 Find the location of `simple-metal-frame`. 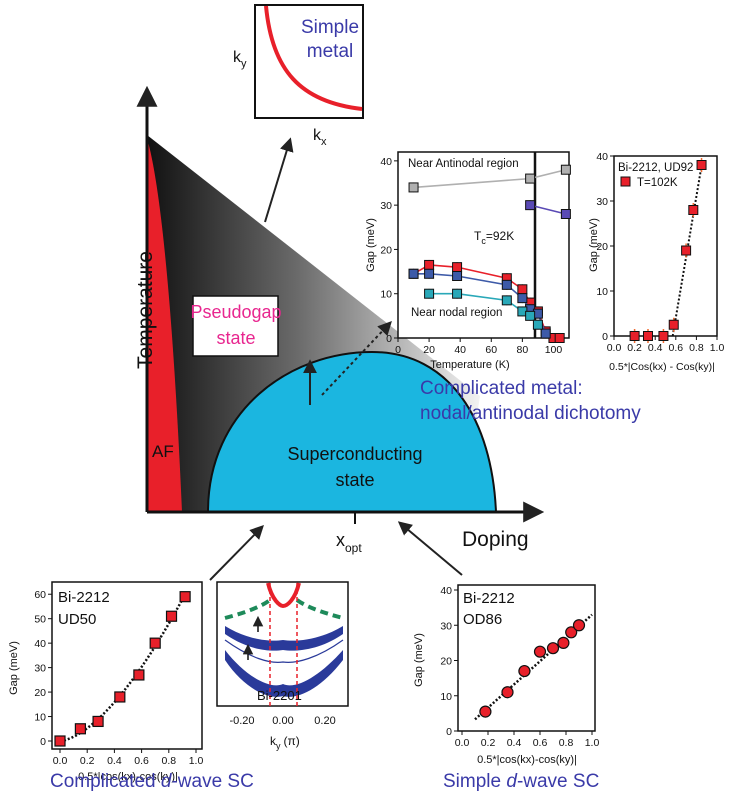

simple-metal-frame is located at coordinates (309, 61).